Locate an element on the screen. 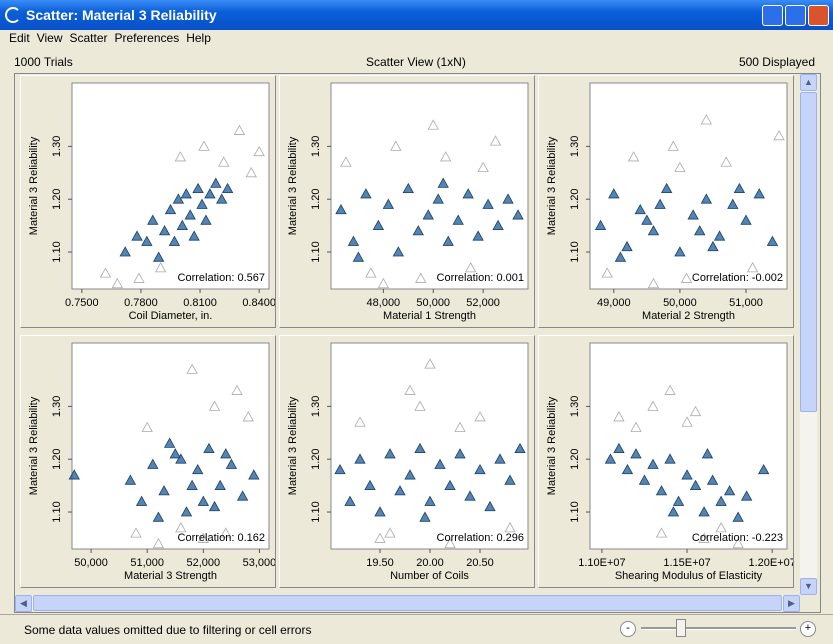  x-axis-label: Material 2 Strength is located at coordinates (688, 316).